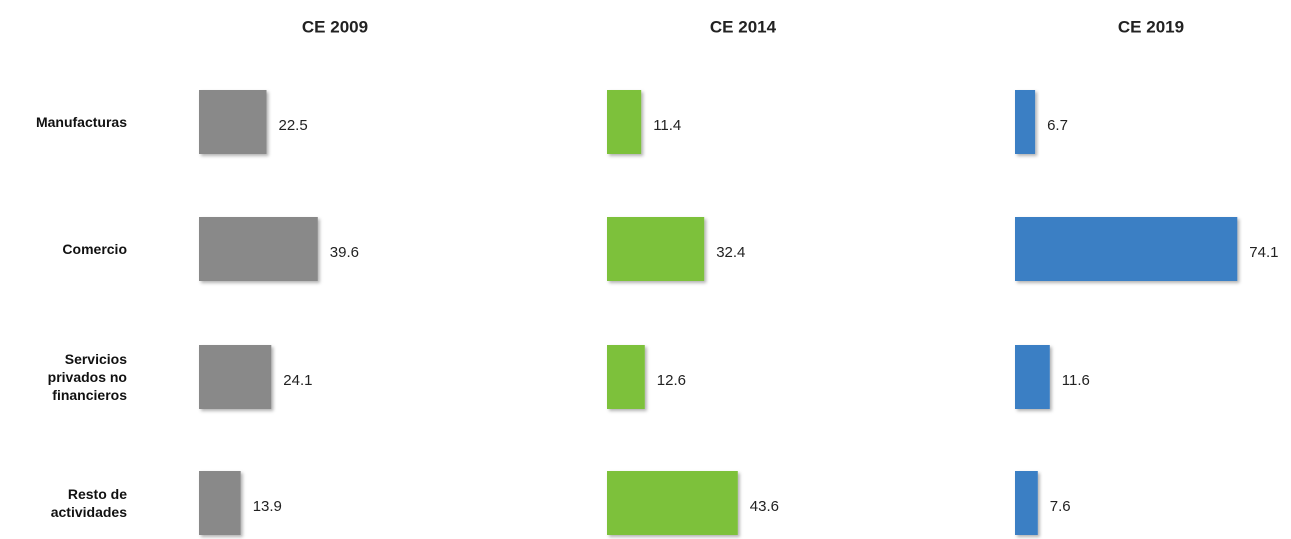 This screenshot has height=539, width=1291. What do you see at coordinates (1151, 26) in the screenshot?
I see `panel-title: CE 2019` at bounding box center [1151, 26].